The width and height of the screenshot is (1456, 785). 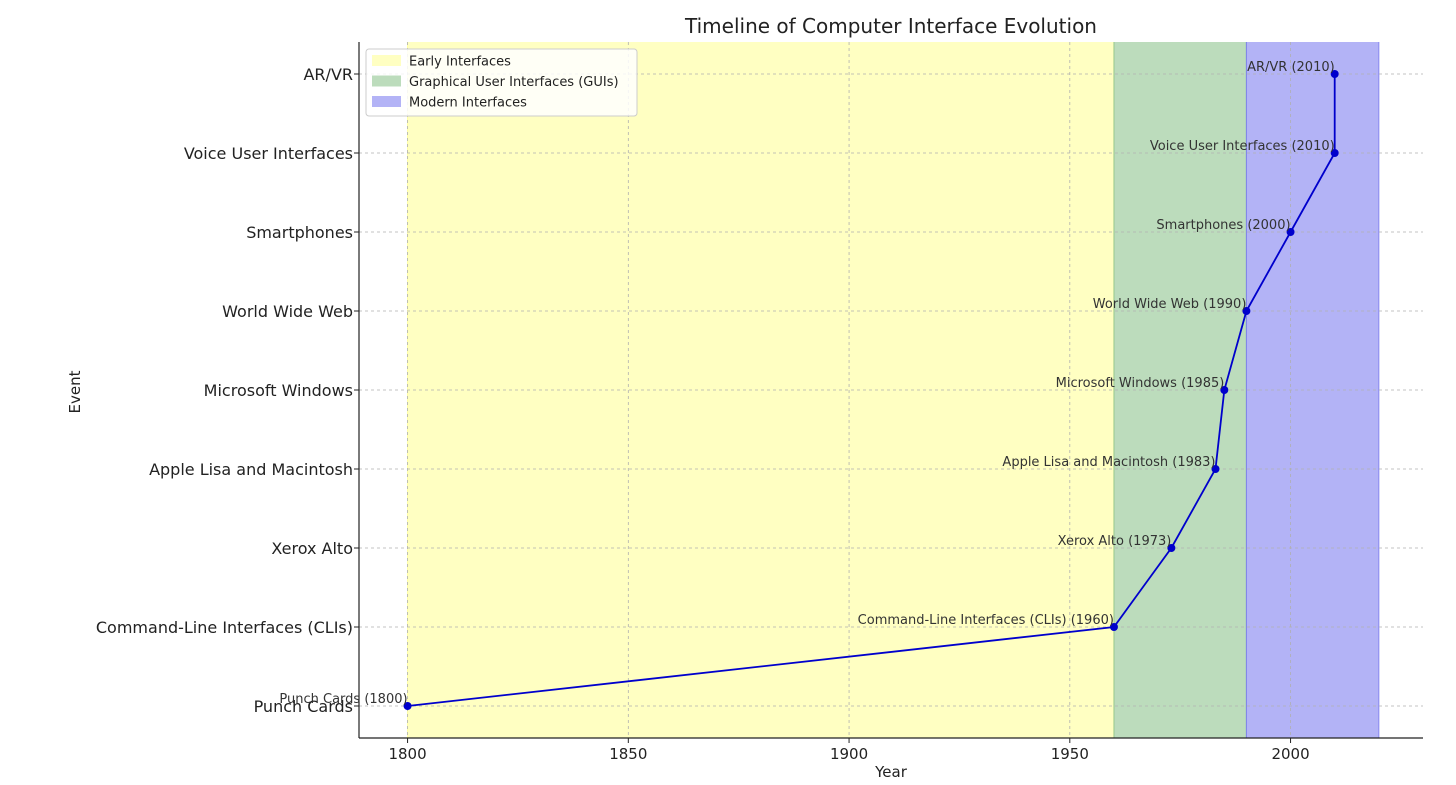 I want to click on point-label-0: Punch Cards (1800), so click(x=343, y=699).